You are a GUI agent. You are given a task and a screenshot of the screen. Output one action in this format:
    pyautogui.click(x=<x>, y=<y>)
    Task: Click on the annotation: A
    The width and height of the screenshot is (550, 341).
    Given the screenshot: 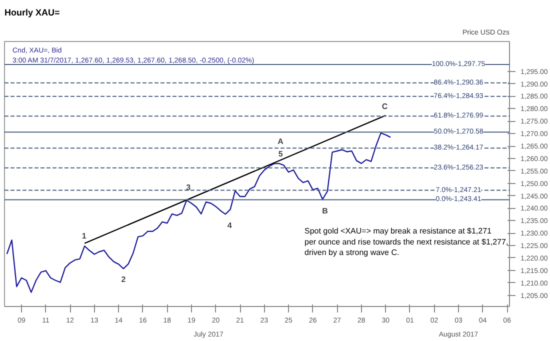 What is the action you would take?
    pyautogui.click(x=281, y=141)
    